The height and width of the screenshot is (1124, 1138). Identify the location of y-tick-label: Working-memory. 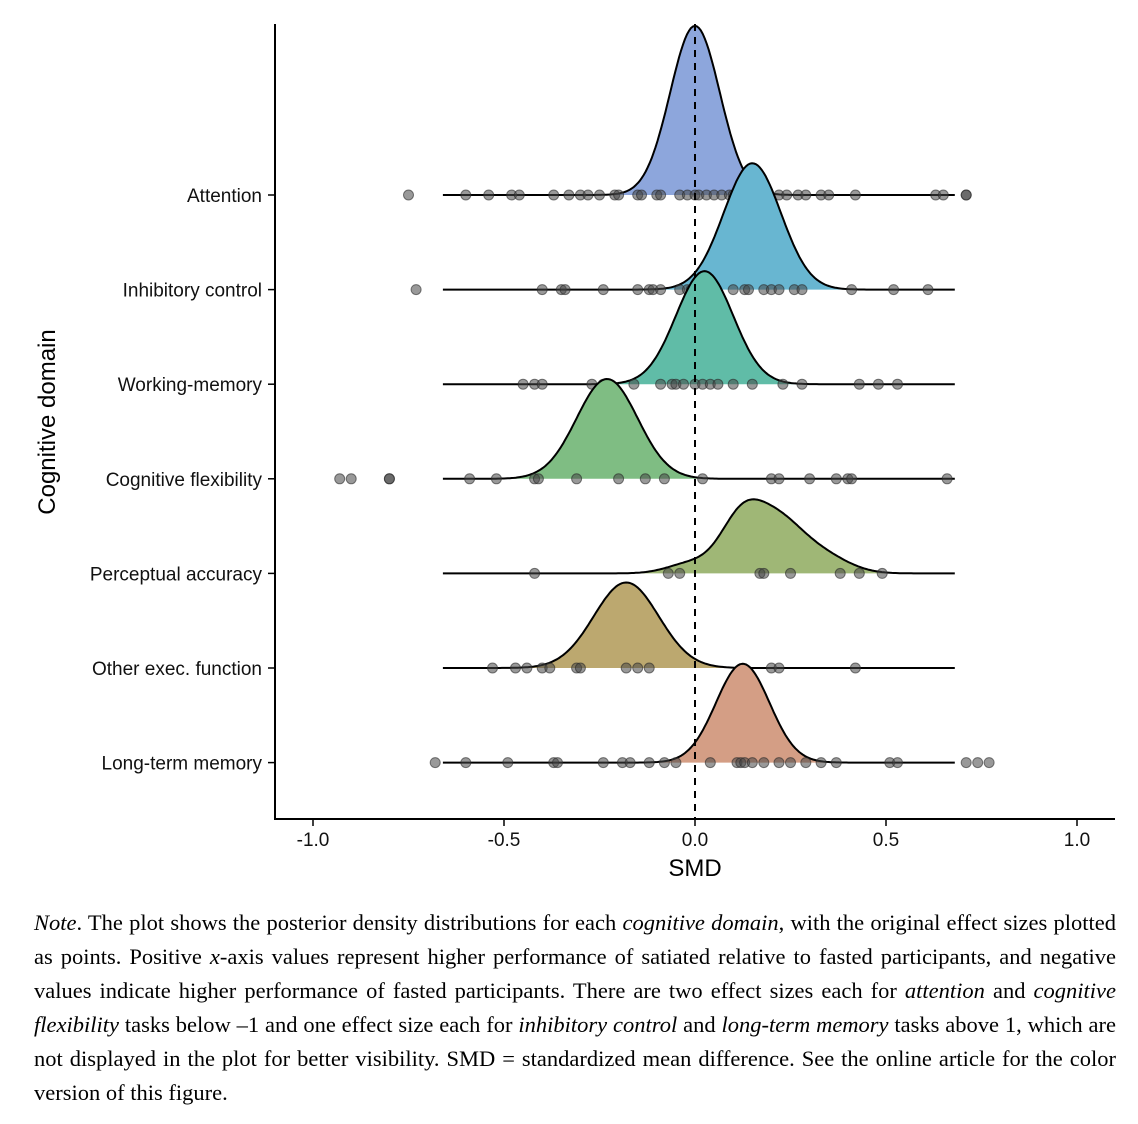
(190, 385).